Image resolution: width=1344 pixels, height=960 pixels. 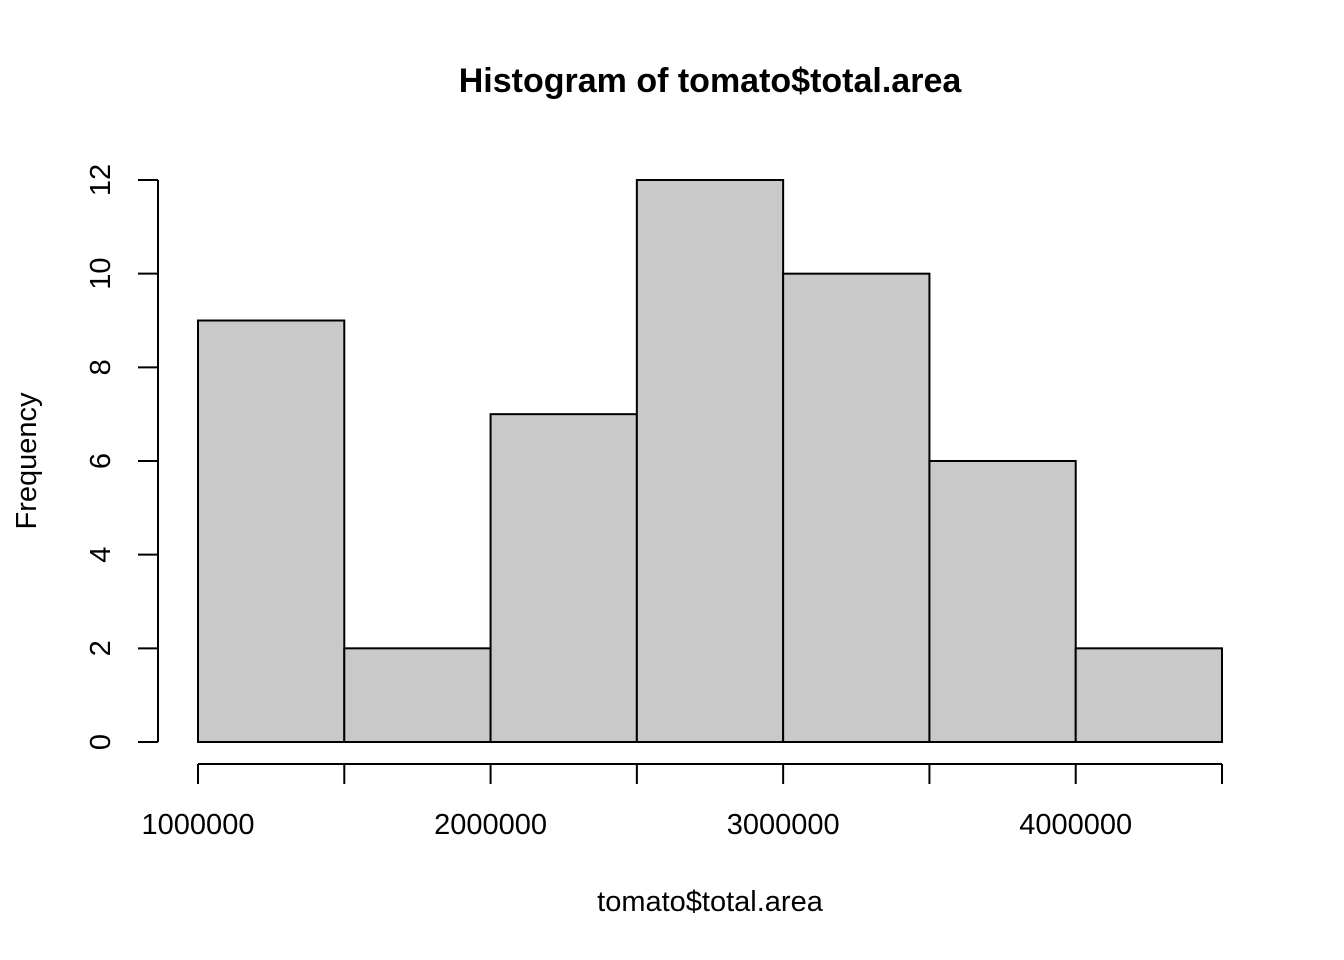 I want to click on y-axis-label: Frequency, so click(x=27, y=461).